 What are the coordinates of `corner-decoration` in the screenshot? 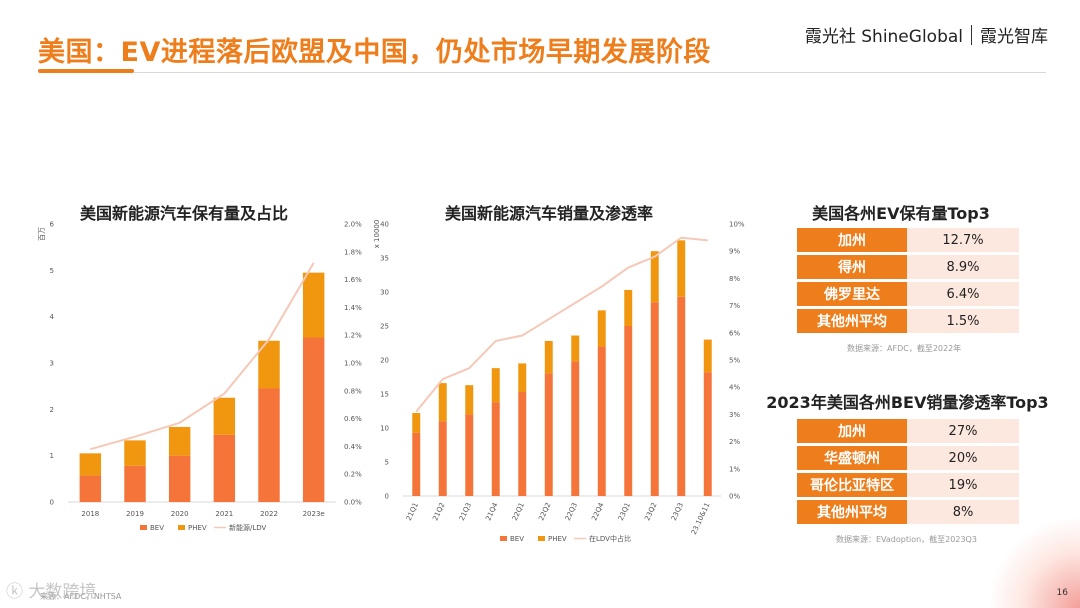 It's located at (1035, 563).